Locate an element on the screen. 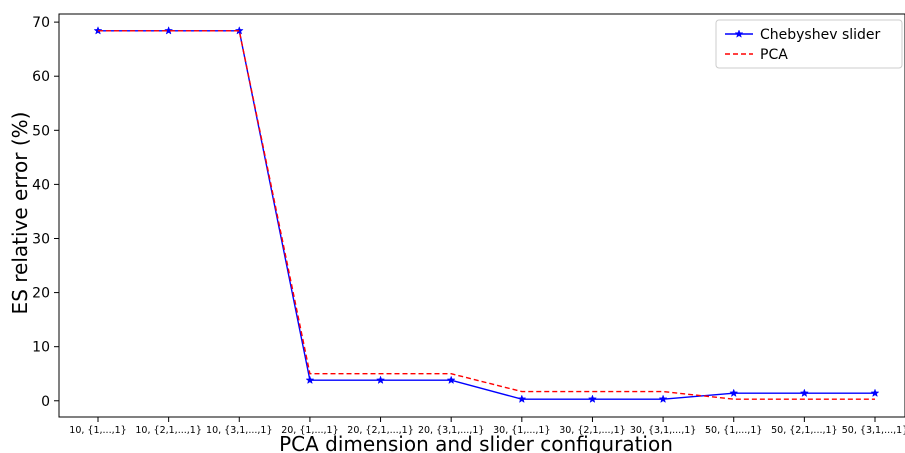  x-tick-label: 20, {3,1,...,1} is located at coordinates (451, 430).